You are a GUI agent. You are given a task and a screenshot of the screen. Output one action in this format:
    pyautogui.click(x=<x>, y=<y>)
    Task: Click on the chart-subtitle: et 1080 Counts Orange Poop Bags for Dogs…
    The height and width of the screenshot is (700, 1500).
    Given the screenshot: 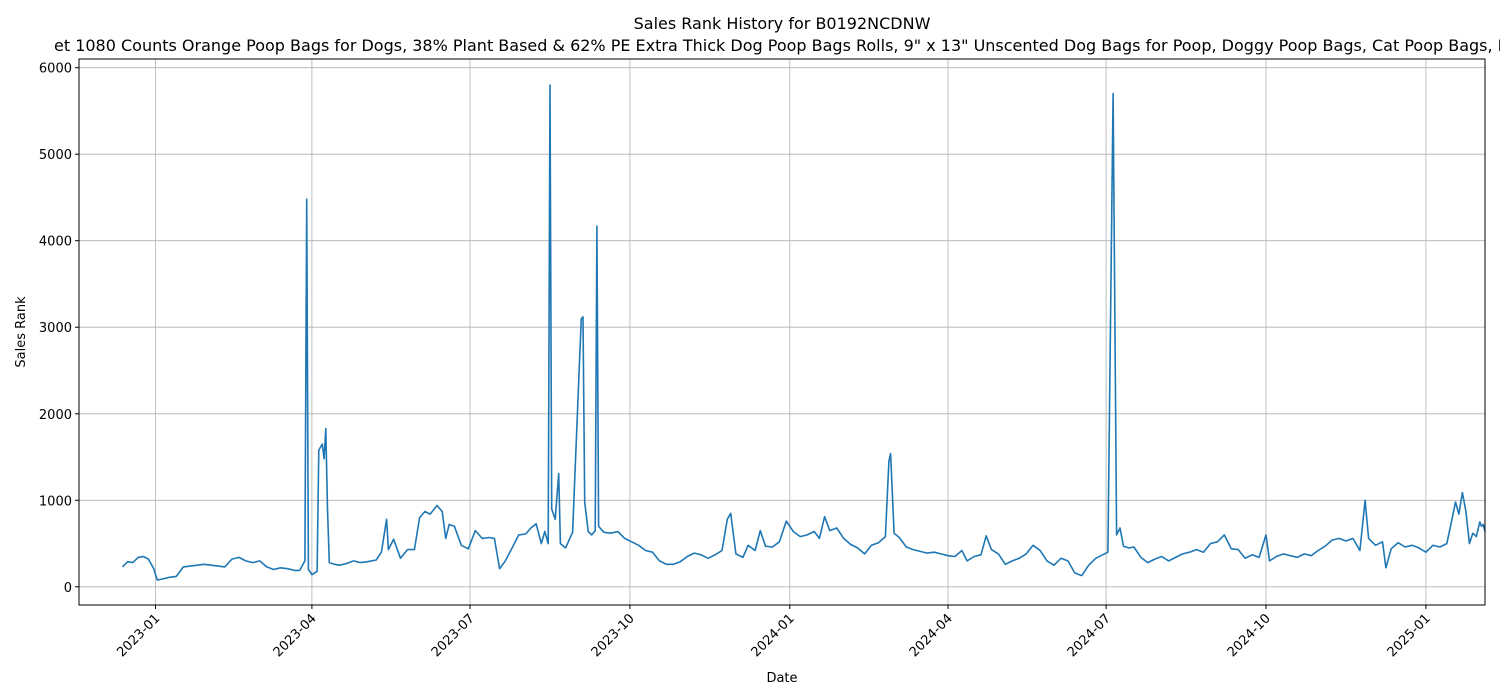 What is the action you would take?
    pyautogui.click(x=777, y=45)
    